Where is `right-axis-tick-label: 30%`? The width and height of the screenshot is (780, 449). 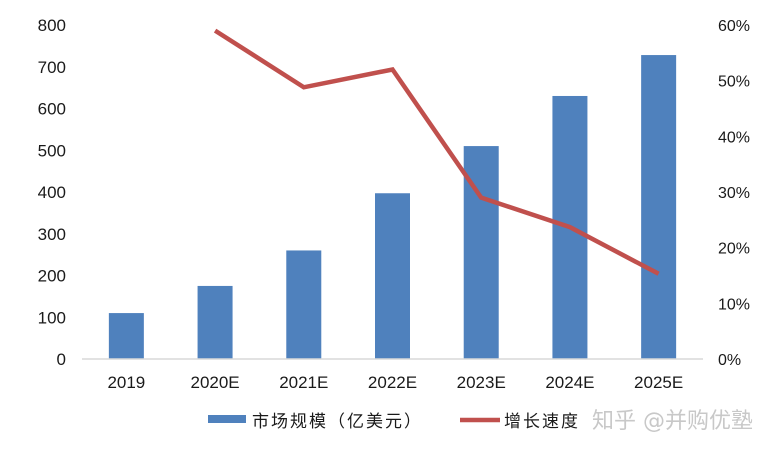
right-axis-tick-label: 30% is located at coordinates (734, 193).